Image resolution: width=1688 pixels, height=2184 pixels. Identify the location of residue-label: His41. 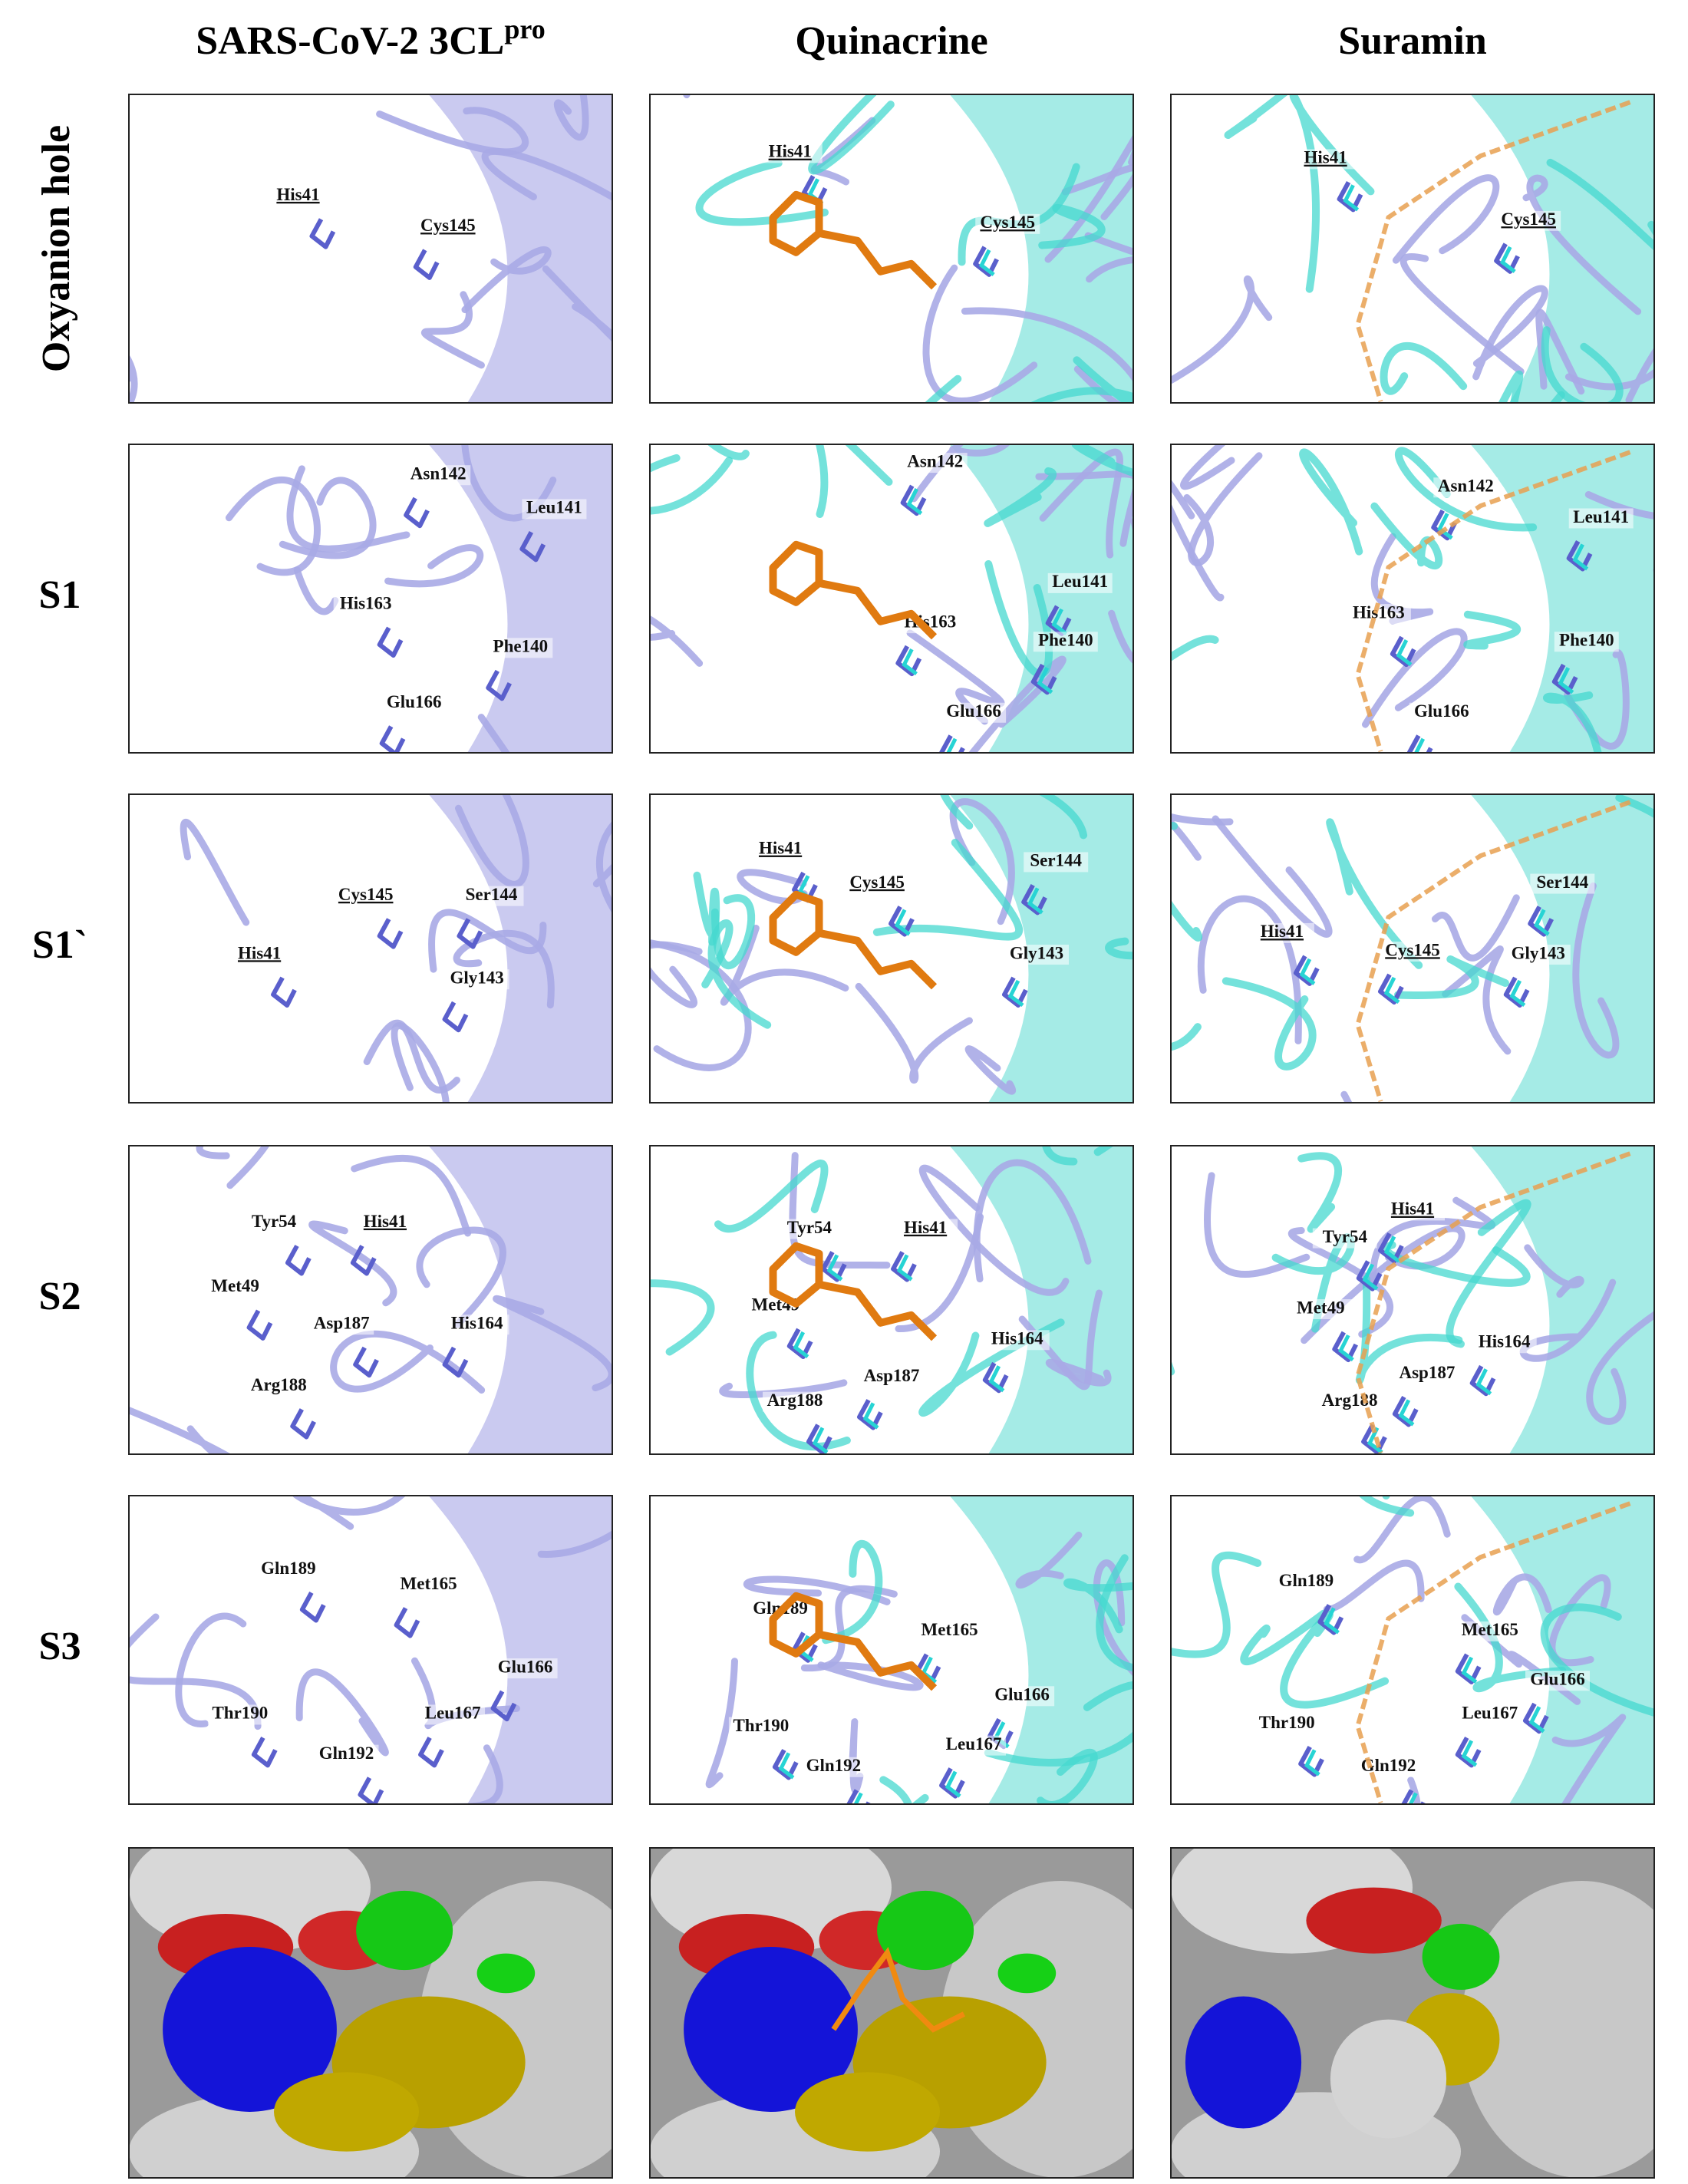
(1325, 157).